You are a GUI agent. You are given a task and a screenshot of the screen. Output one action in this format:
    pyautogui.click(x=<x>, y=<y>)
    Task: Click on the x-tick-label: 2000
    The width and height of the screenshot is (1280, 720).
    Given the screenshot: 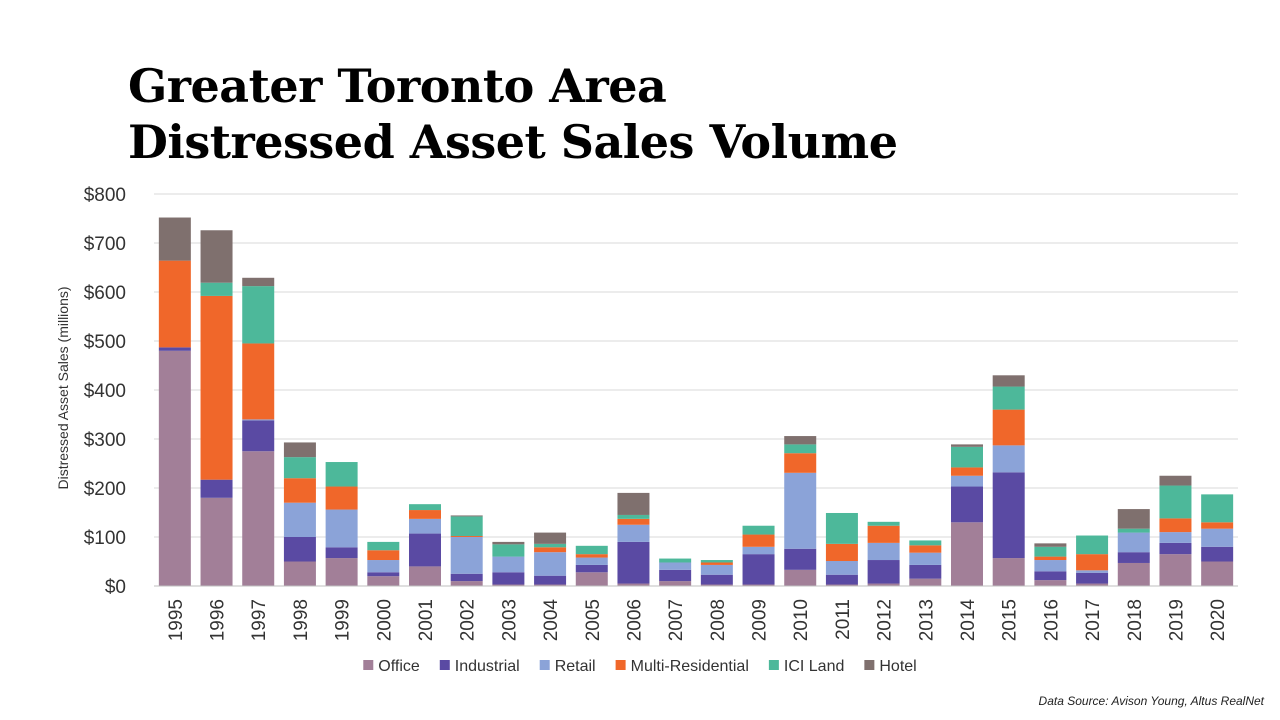 What is the action you would take?
    pyautogui.click(x=384, y=620)
    